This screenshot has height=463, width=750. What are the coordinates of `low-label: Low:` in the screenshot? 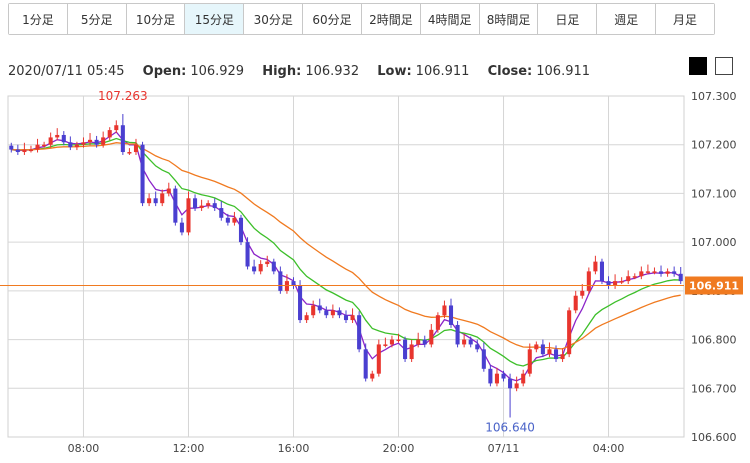 It's located at (394, 71).